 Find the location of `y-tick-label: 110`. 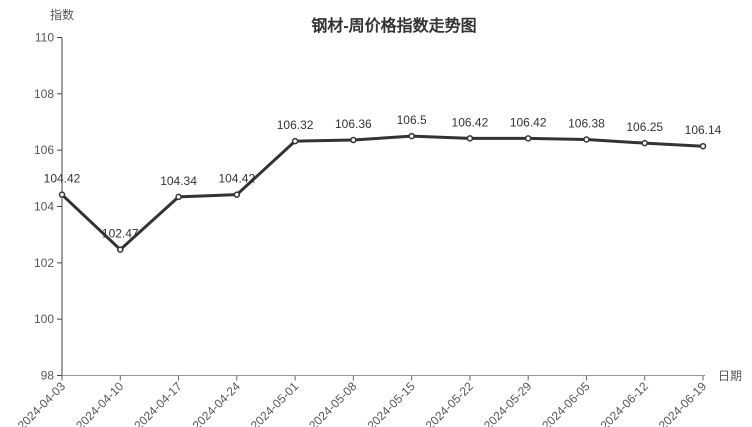

y-tick-label: 110 is located at coordinates (44, 38).